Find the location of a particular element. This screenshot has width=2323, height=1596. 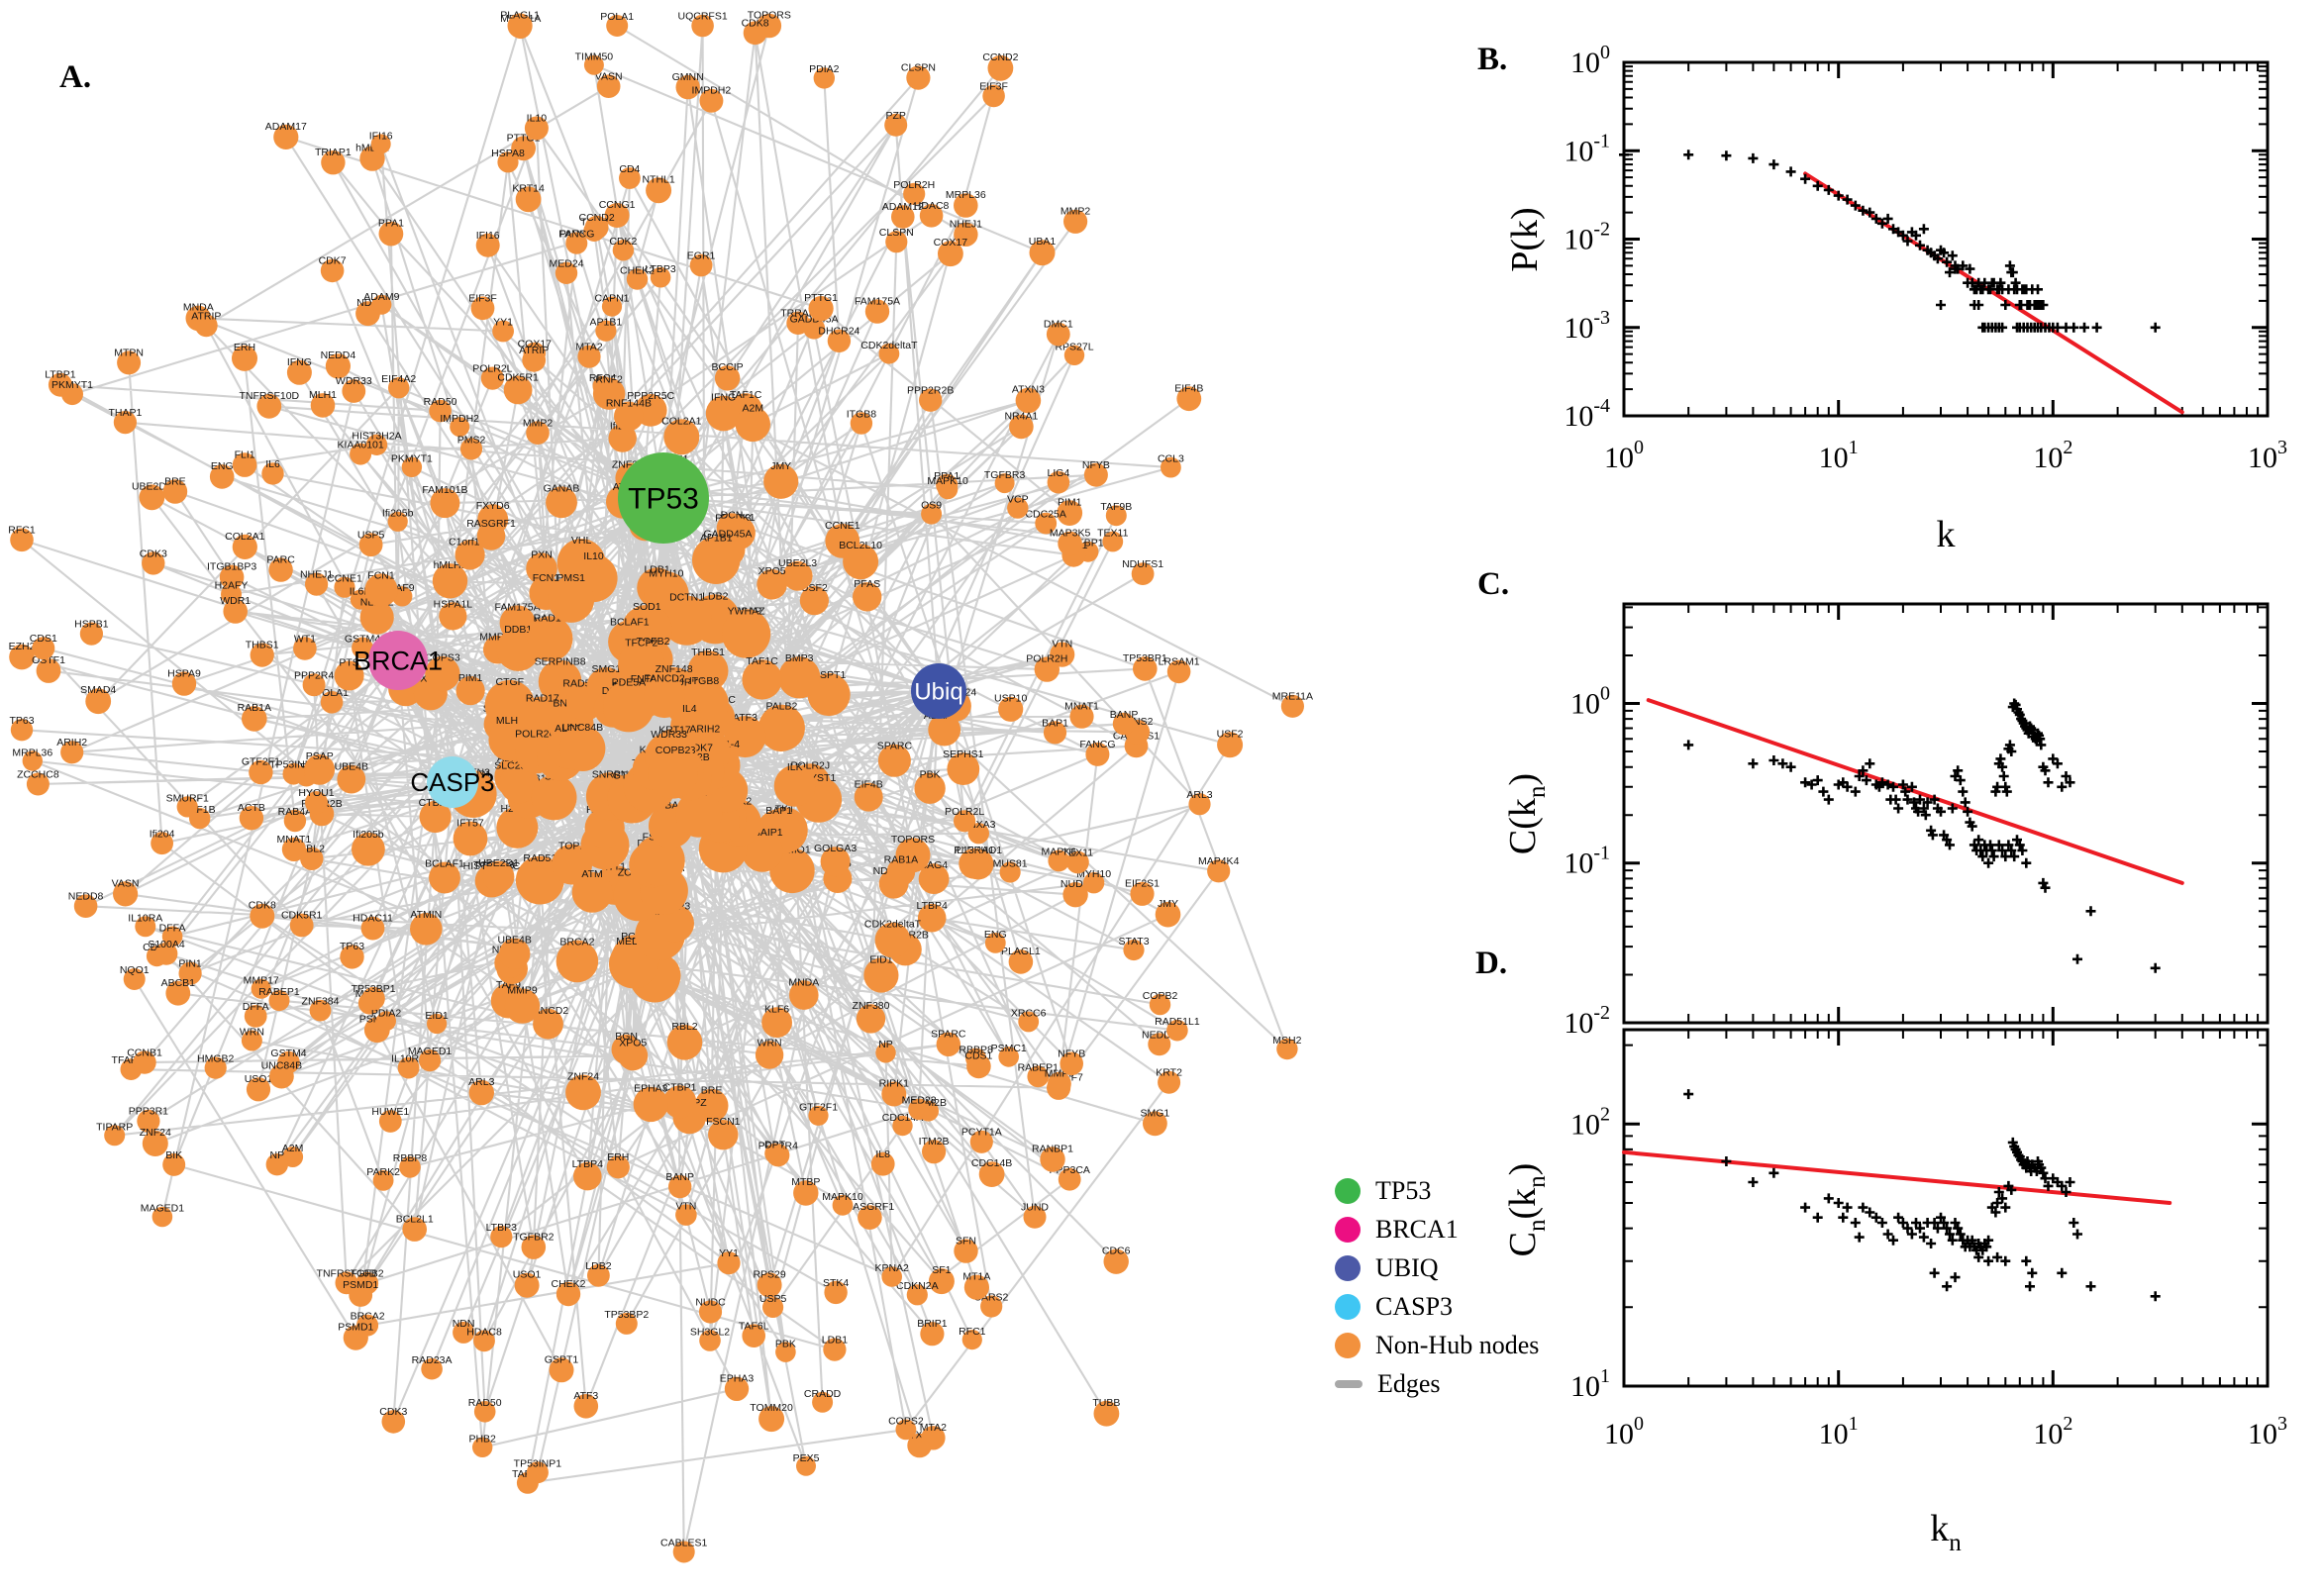

node-label: NQO1 is located at coordinates (135, 970).